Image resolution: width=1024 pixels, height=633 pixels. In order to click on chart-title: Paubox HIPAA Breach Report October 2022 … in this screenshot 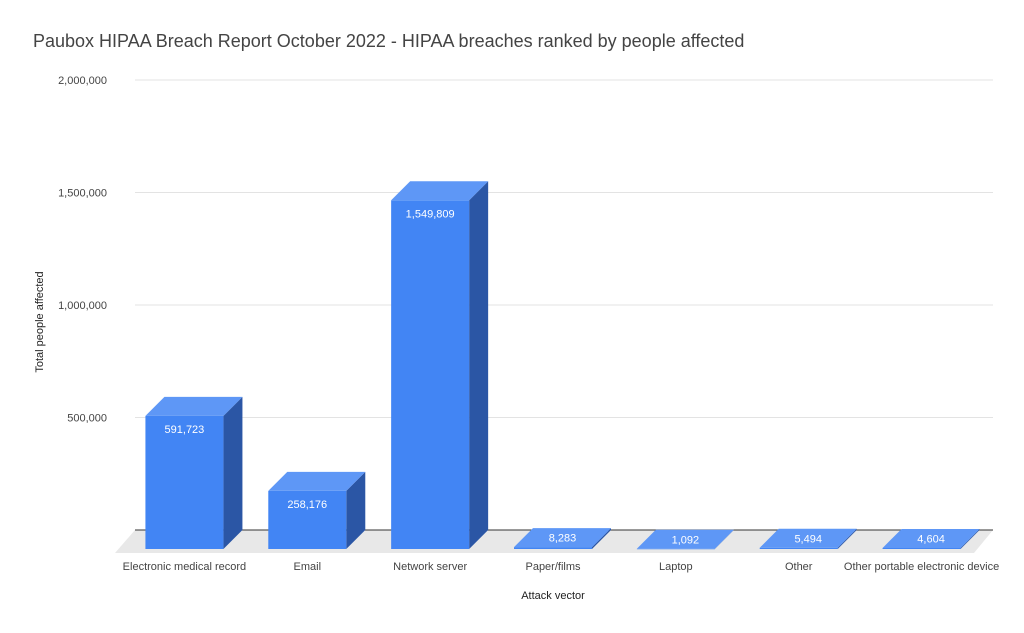, I will do `click(389, 41)`.